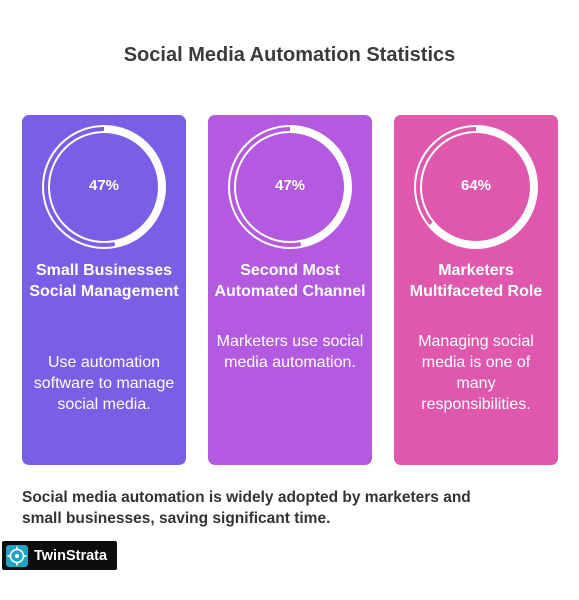  Describe the element at coordinates (290, 281) in the screenshot. I see `stat-heading: Second Most Automated Channel` at that location.